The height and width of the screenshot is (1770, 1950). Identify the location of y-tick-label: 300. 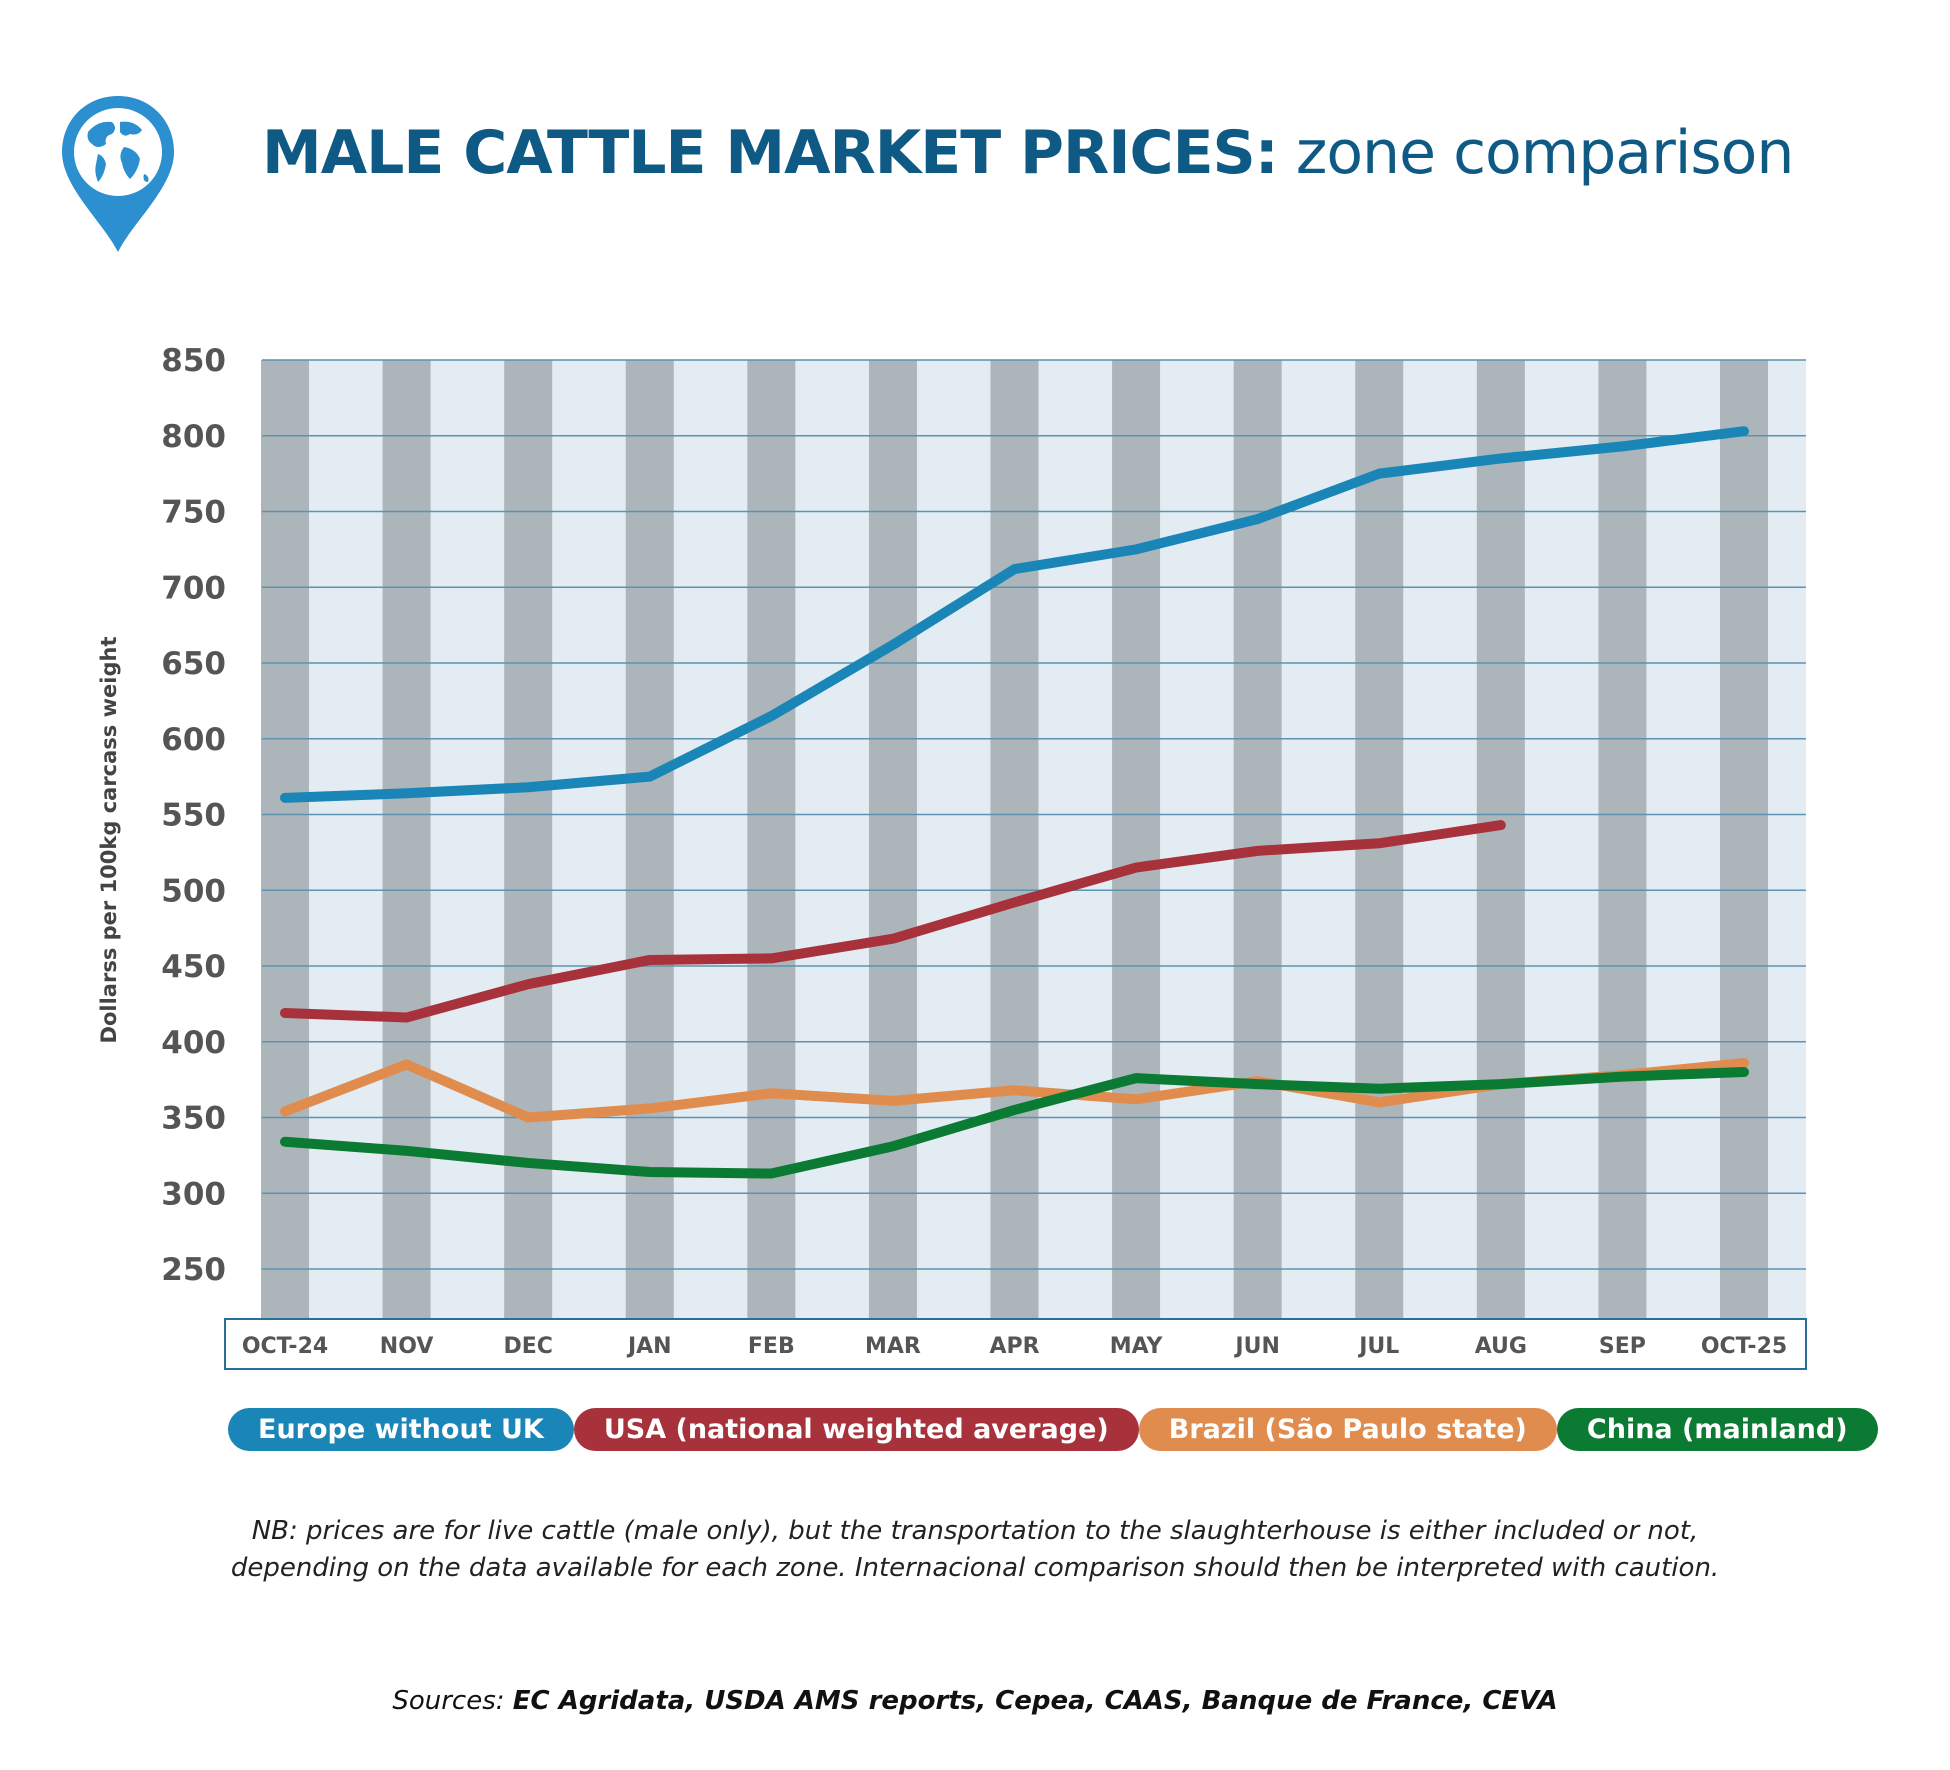
(193, 1194).